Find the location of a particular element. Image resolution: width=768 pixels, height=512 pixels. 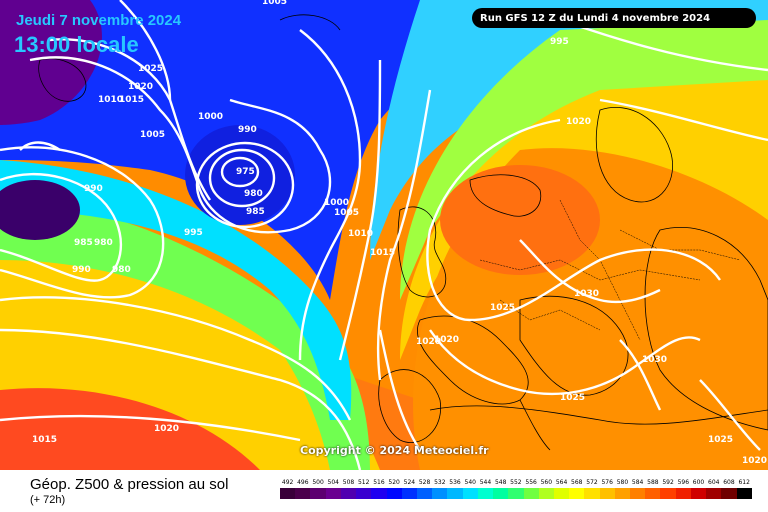

scale-cell: 536 is located at coordinates (455, 489).